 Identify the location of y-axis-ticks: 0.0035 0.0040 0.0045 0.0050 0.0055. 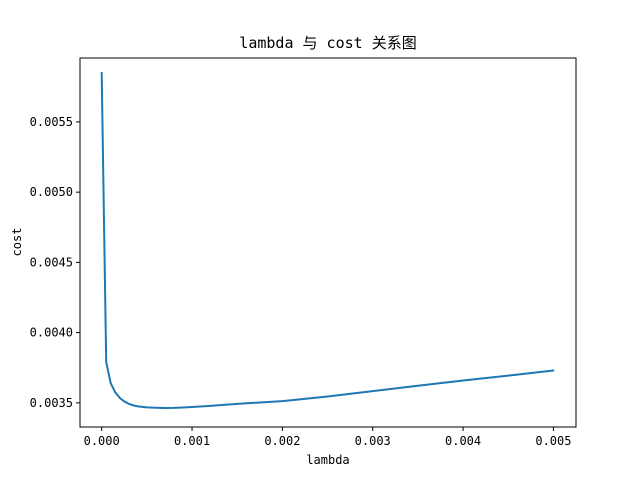
(55, 262).